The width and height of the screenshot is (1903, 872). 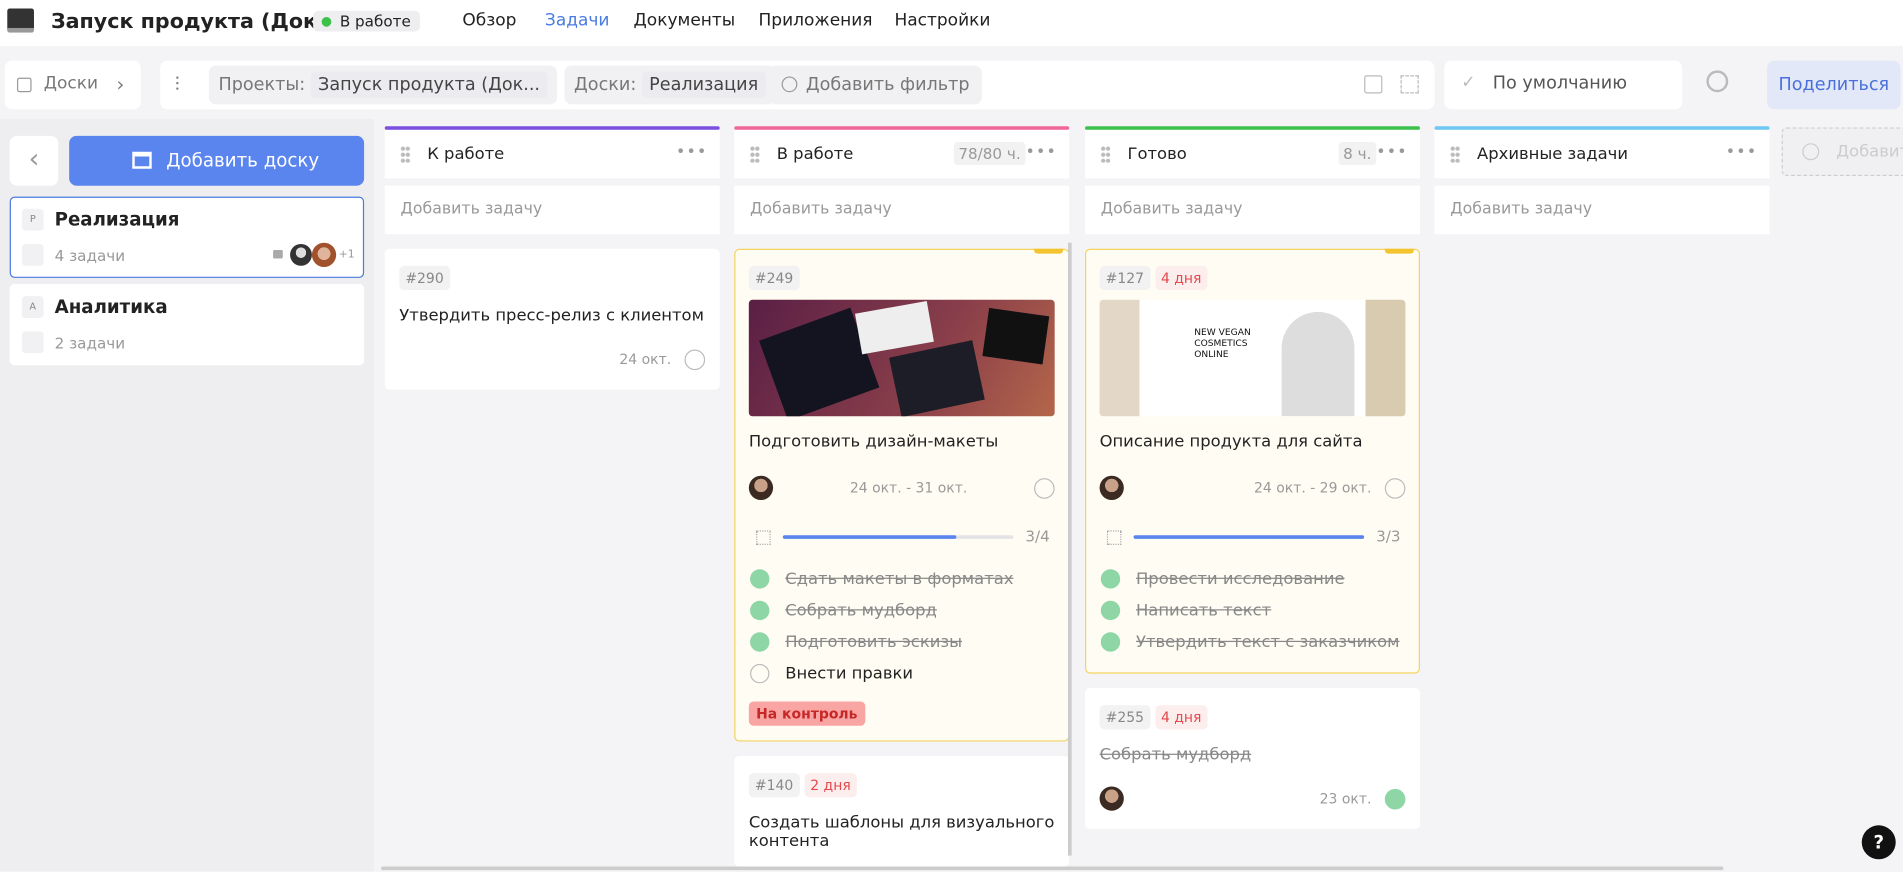 What do you see at coordinates (1313, 488) in the screenshot?
I see `task-date: 24 окт. - 29 окт.` at bounding box center [1313, 488].